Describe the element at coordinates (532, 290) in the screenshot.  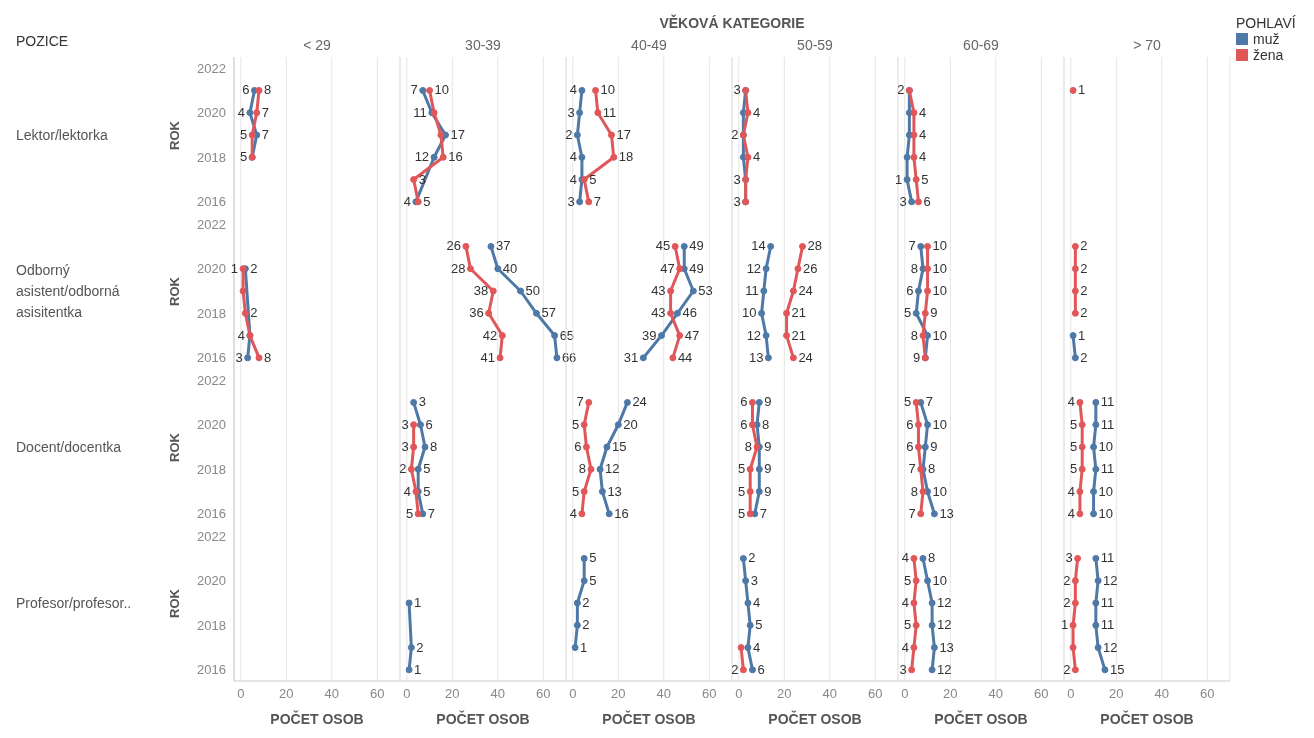
I see `data-label: 50` at that location.